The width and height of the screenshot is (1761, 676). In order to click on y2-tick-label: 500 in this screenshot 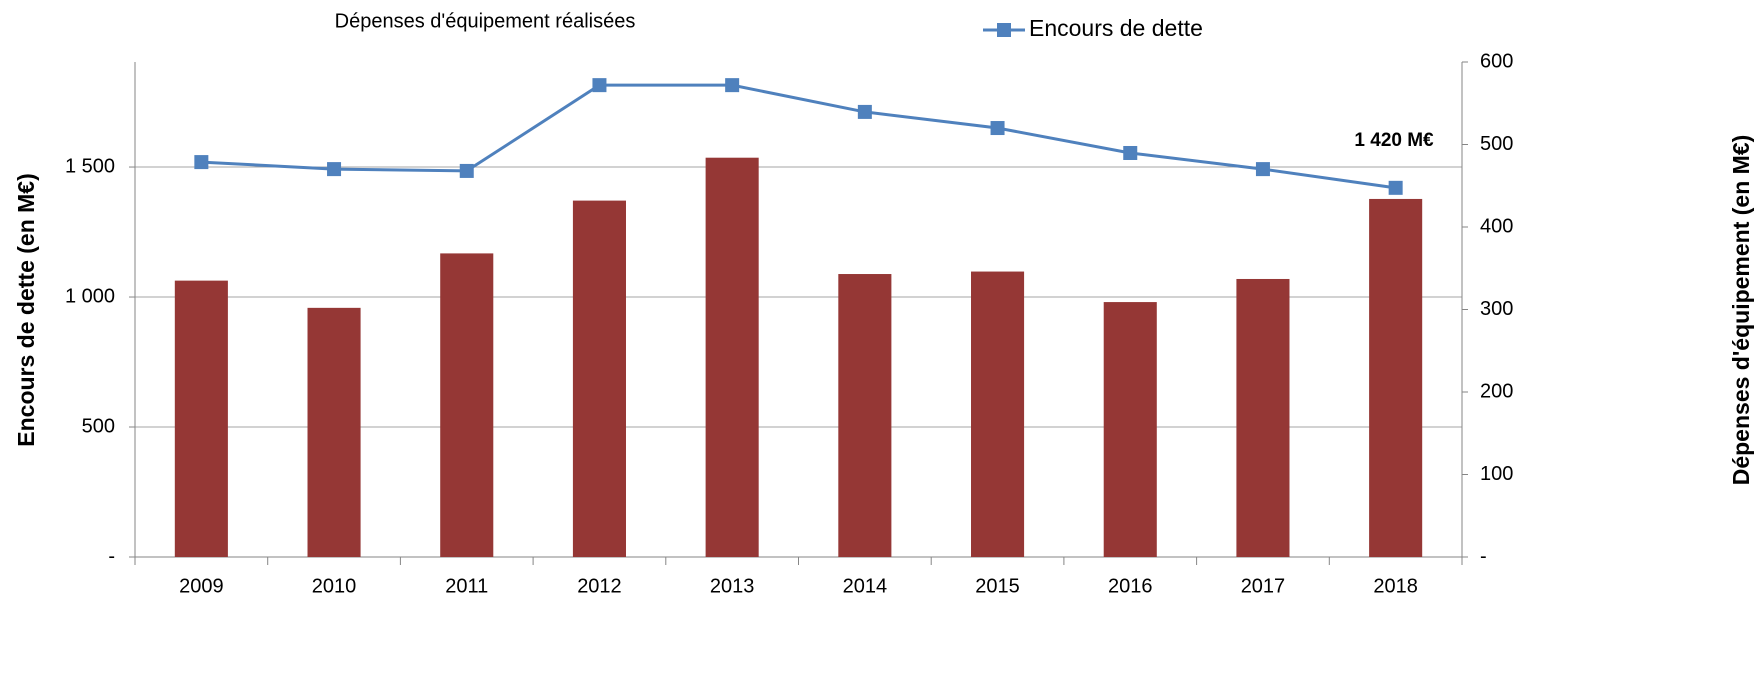, I will do `click(1496, 144)`.